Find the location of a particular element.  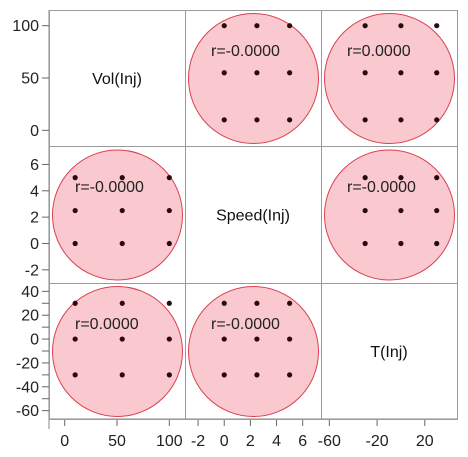

variable-label: T(Inj) is located at coordinates (388, 352).